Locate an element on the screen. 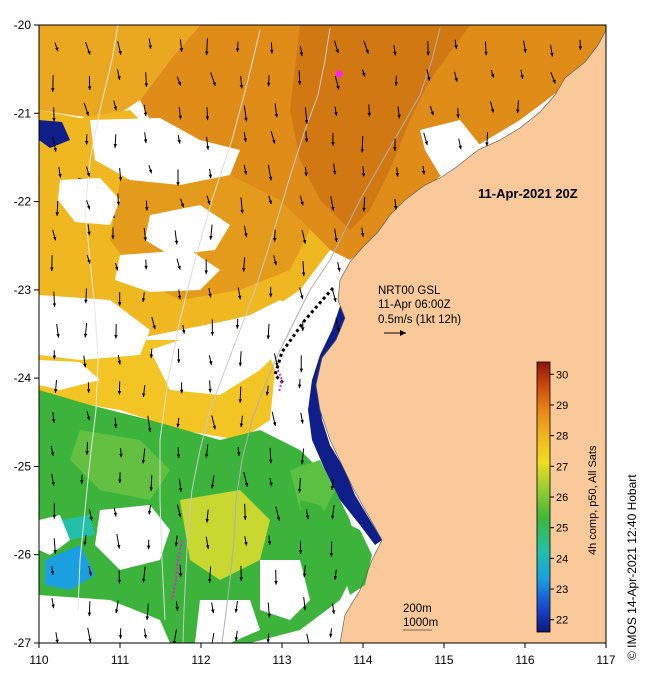 Image resolution: width=647 pixels, height=684 pixels. y-tick-label: -26 is located at coordinates (23, 555).